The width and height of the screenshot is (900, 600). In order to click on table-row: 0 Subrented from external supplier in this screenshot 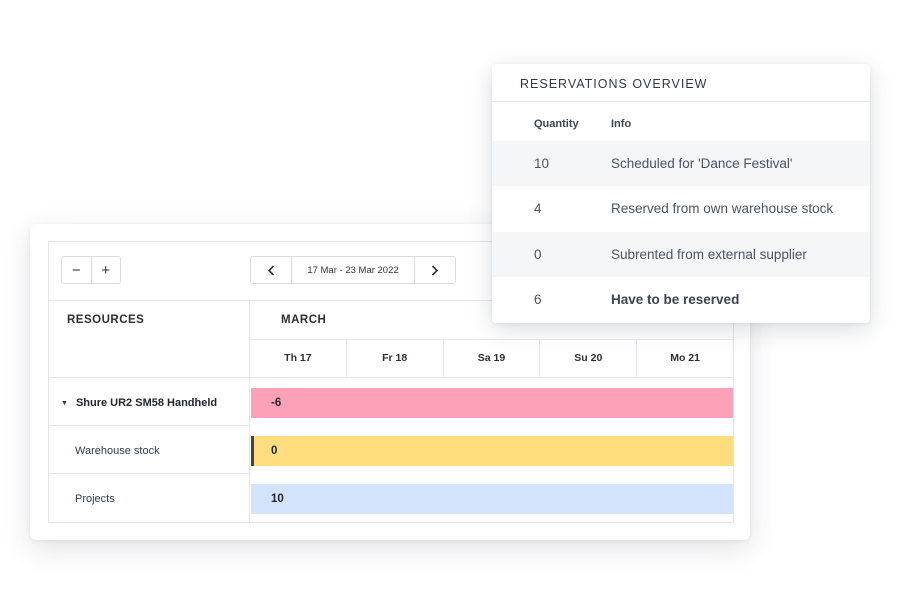, I will do `click(681, 254)`.